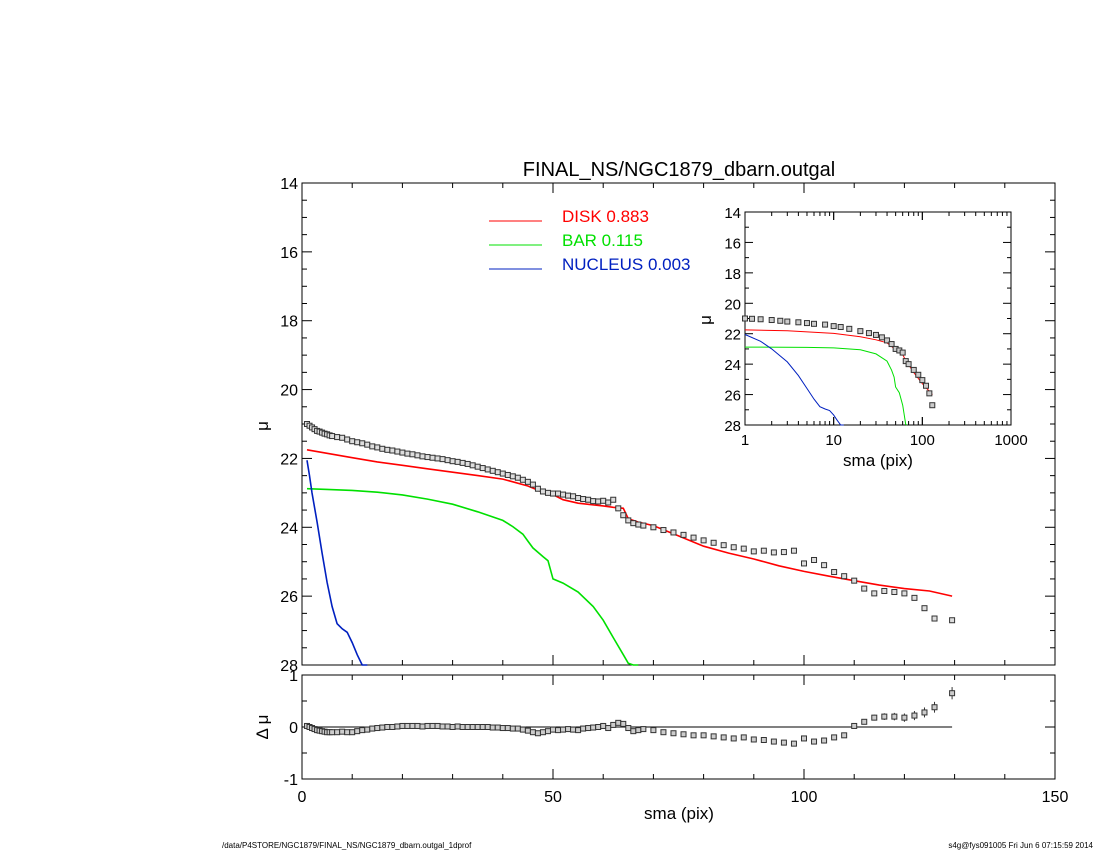 The width and height of the screenshot is (1100, 850). Describe the element at coordinates (602, 240) in the screenshot. I see `legend-label-bar: BAR 0.115` at that location.